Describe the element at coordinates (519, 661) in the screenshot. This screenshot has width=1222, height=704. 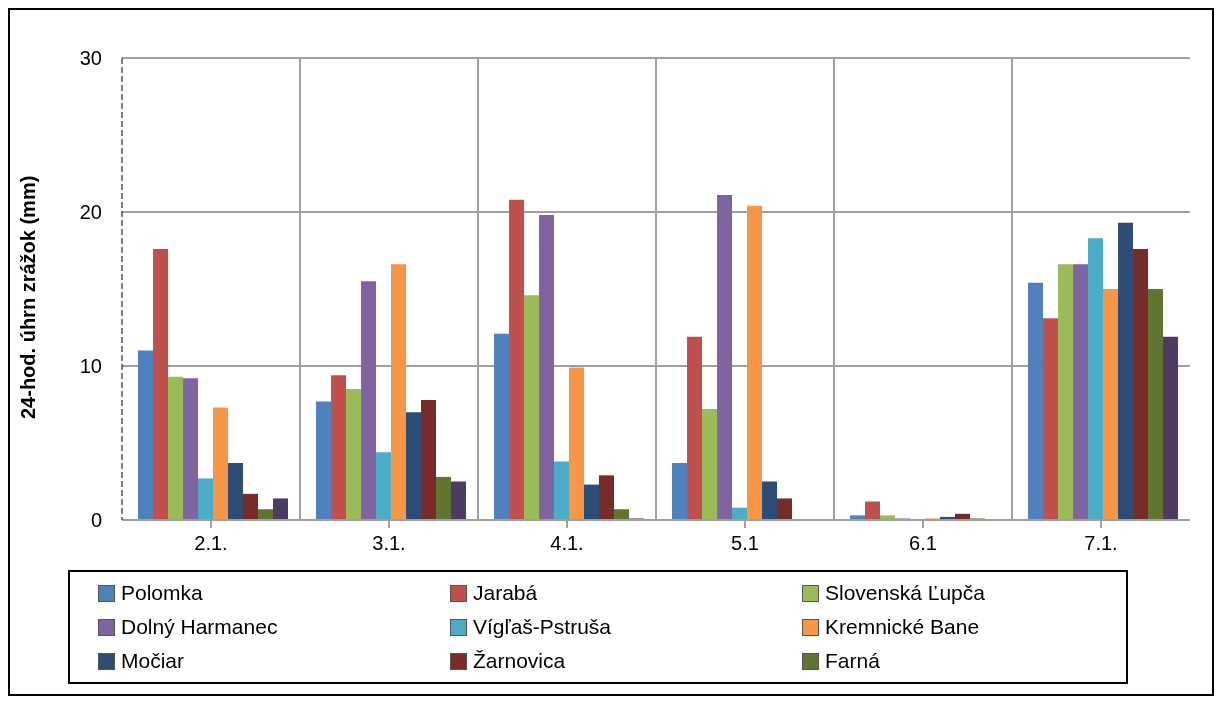
I see `legend-label: Žarnovica` at that location.